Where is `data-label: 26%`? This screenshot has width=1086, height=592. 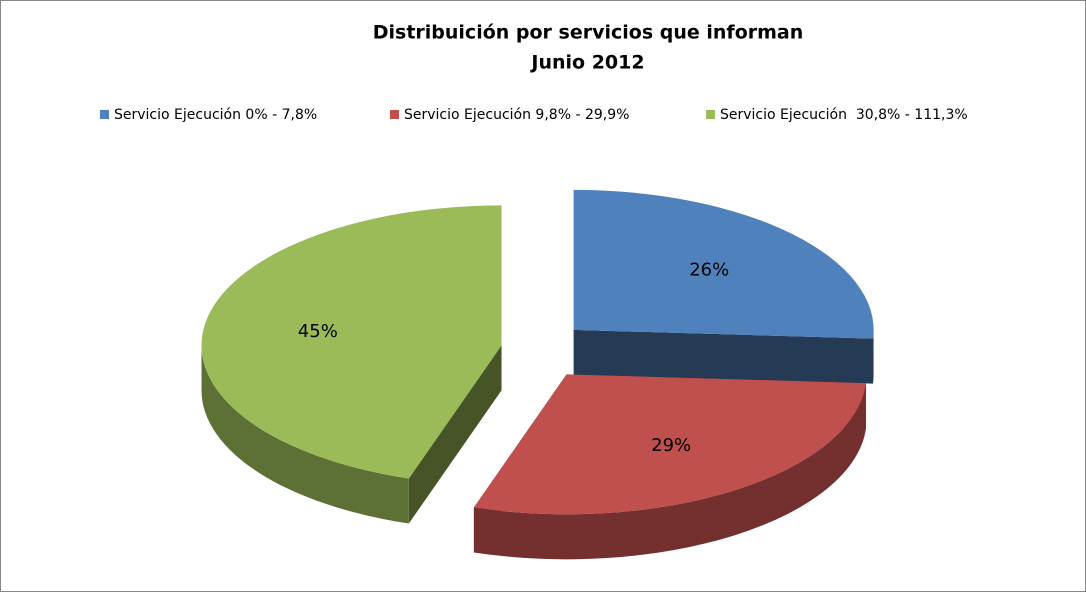
data-label: 26% is located at coordinates (709, 269).